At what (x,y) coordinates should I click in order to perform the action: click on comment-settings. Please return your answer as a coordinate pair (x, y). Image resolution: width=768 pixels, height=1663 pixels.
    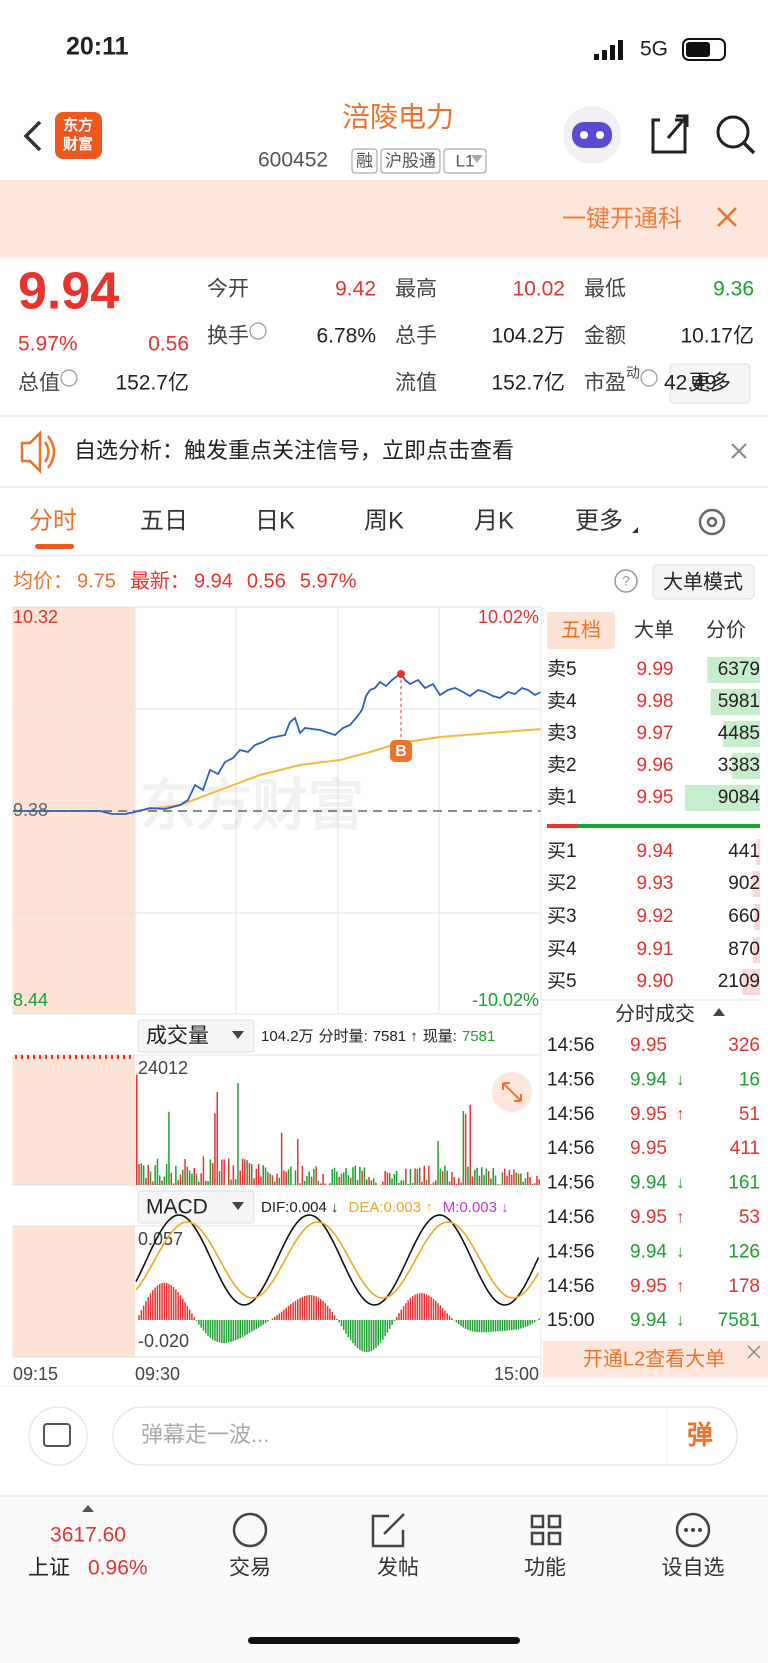
    Looking at the image, I should click on (58, 1436).